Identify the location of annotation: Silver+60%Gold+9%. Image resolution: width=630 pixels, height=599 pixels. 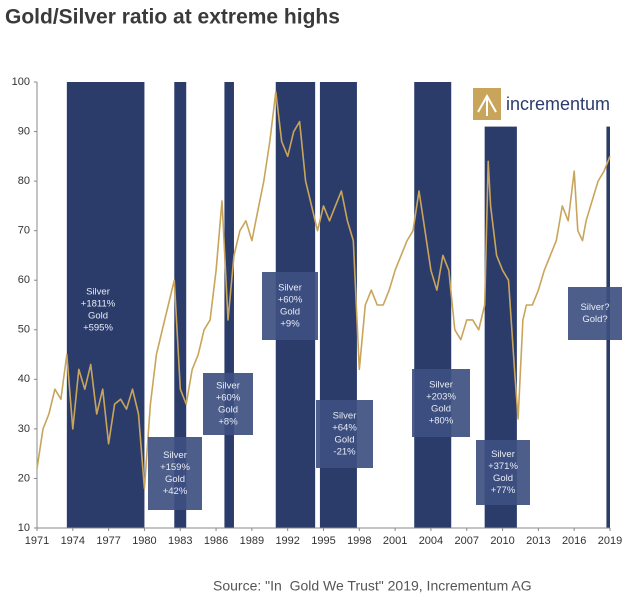
(290, 306).